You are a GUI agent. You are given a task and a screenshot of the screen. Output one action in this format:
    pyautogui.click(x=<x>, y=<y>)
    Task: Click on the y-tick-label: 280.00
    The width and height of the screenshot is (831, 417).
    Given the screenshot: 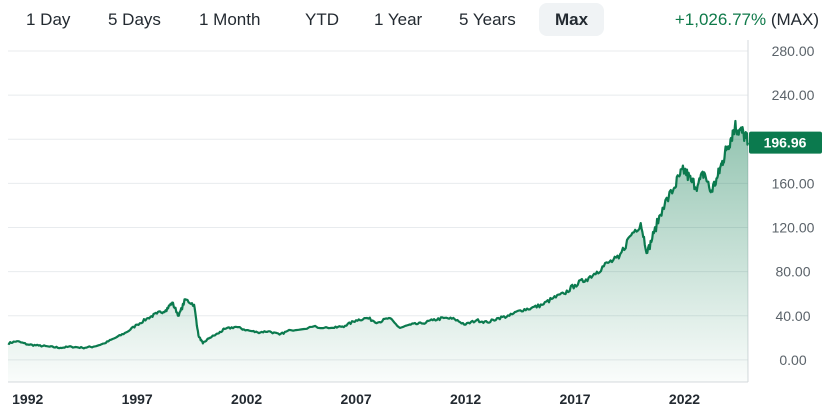 What is the action you would take?
    pyautogui.click(x=793, y=51)
    